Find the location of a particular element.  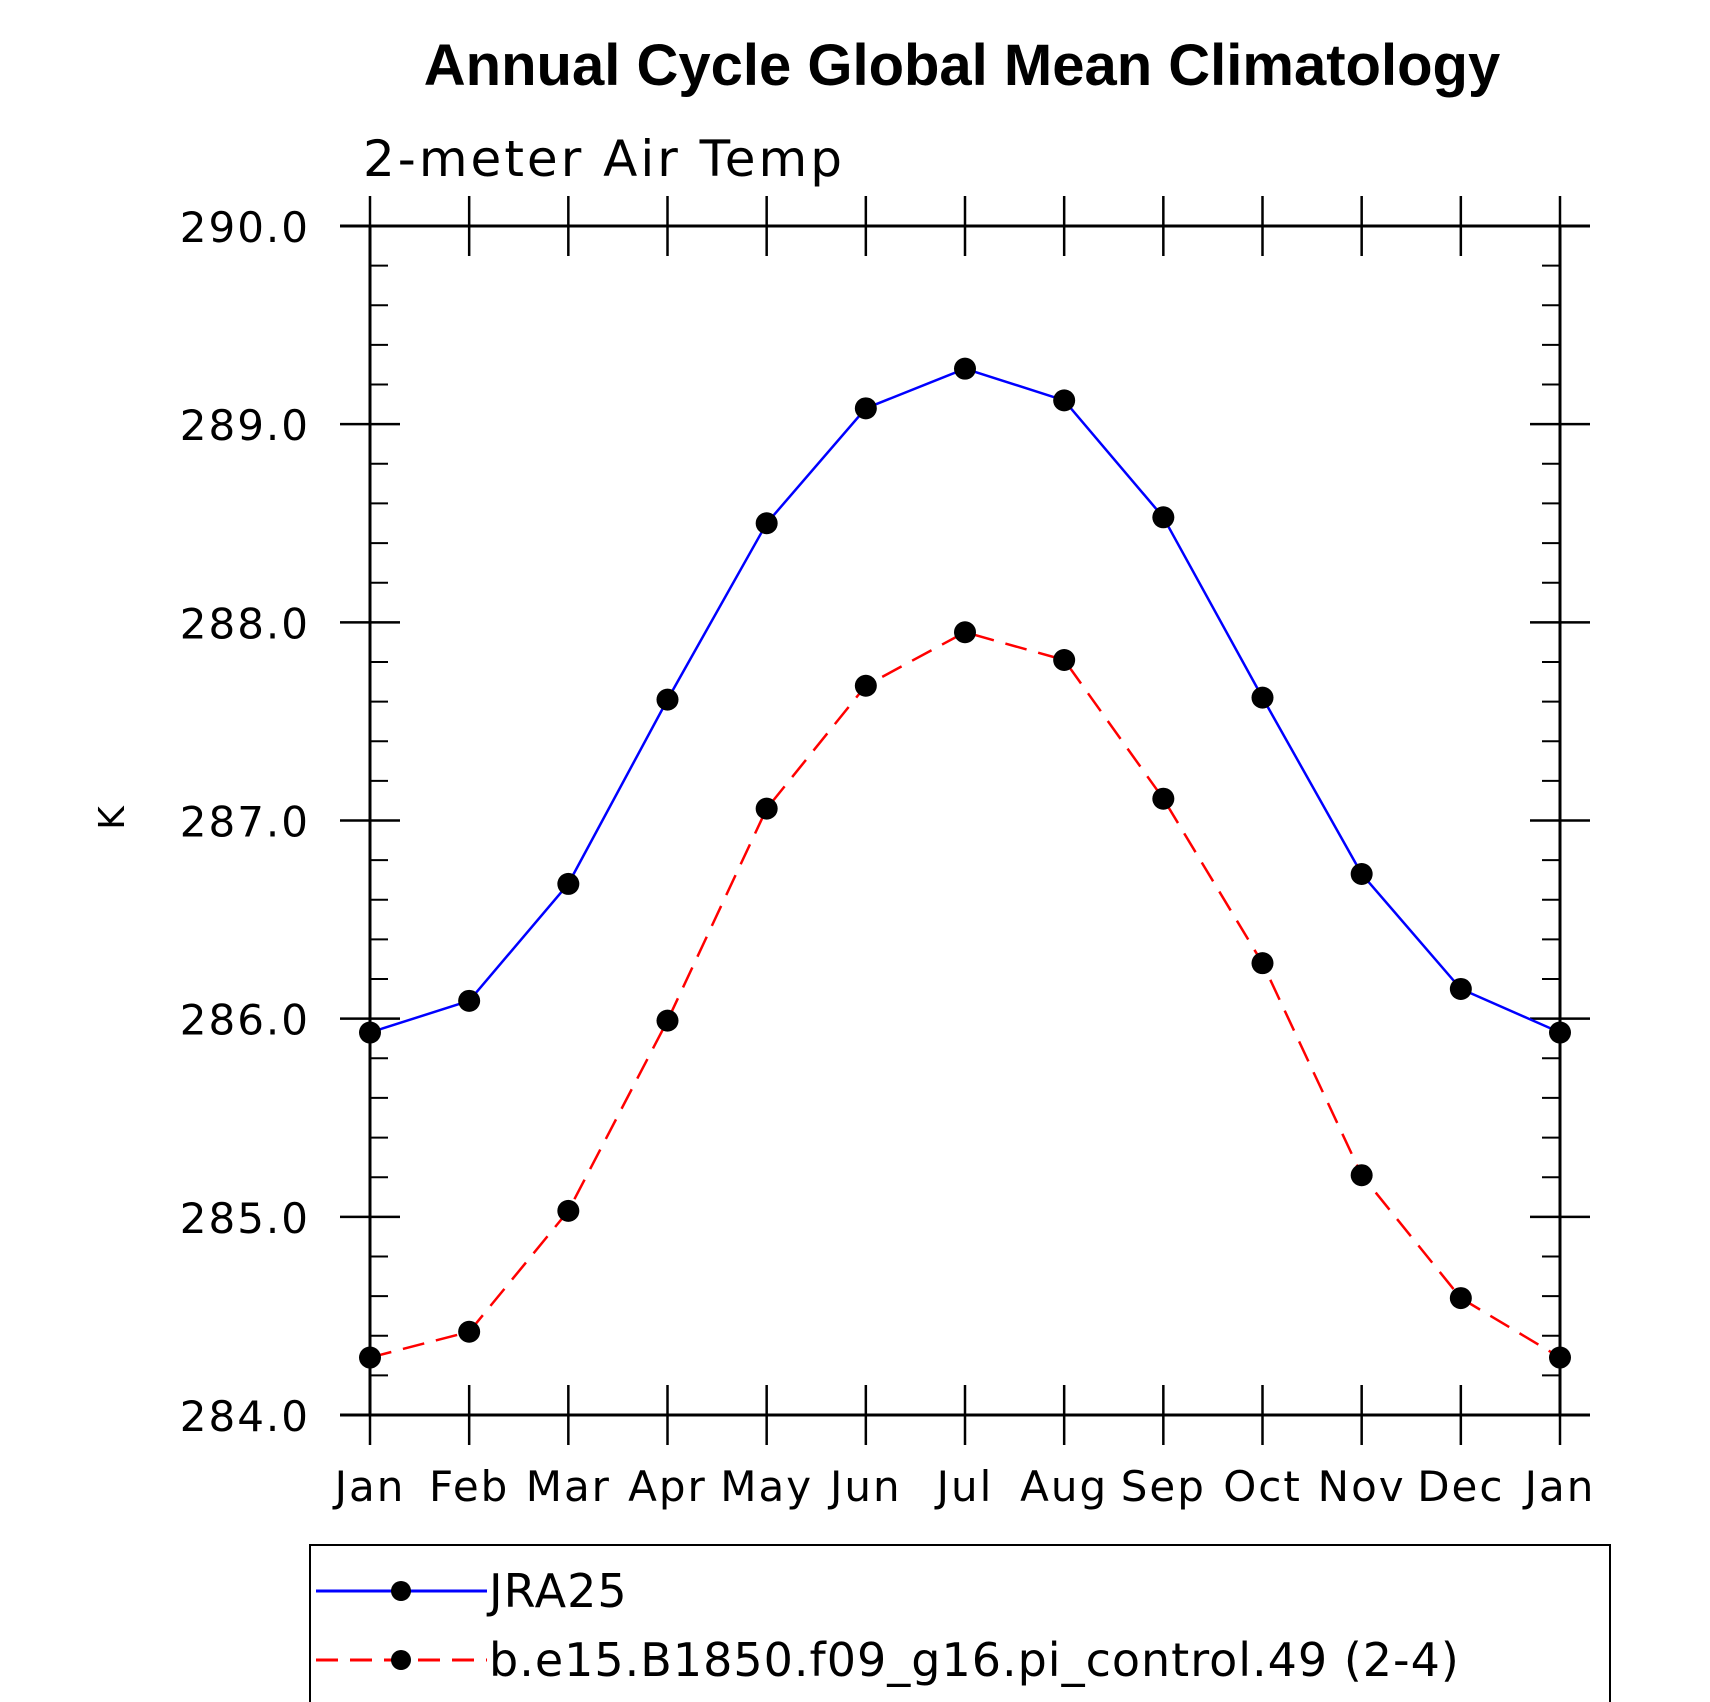

chart-subtitle: 2-meter Air Temp is located at coordinates (604, 159).